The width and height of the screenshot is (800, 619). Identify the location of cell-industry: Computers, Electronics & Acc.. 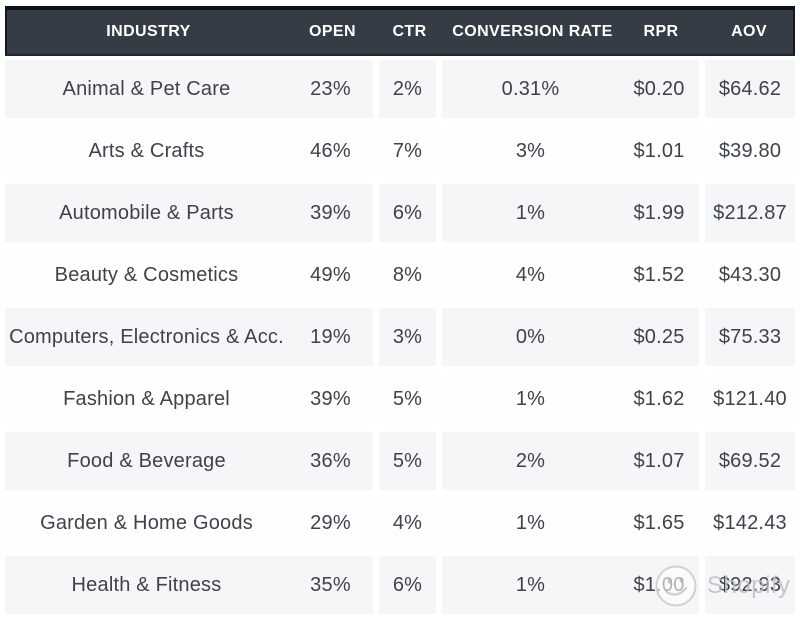
(146, 336).